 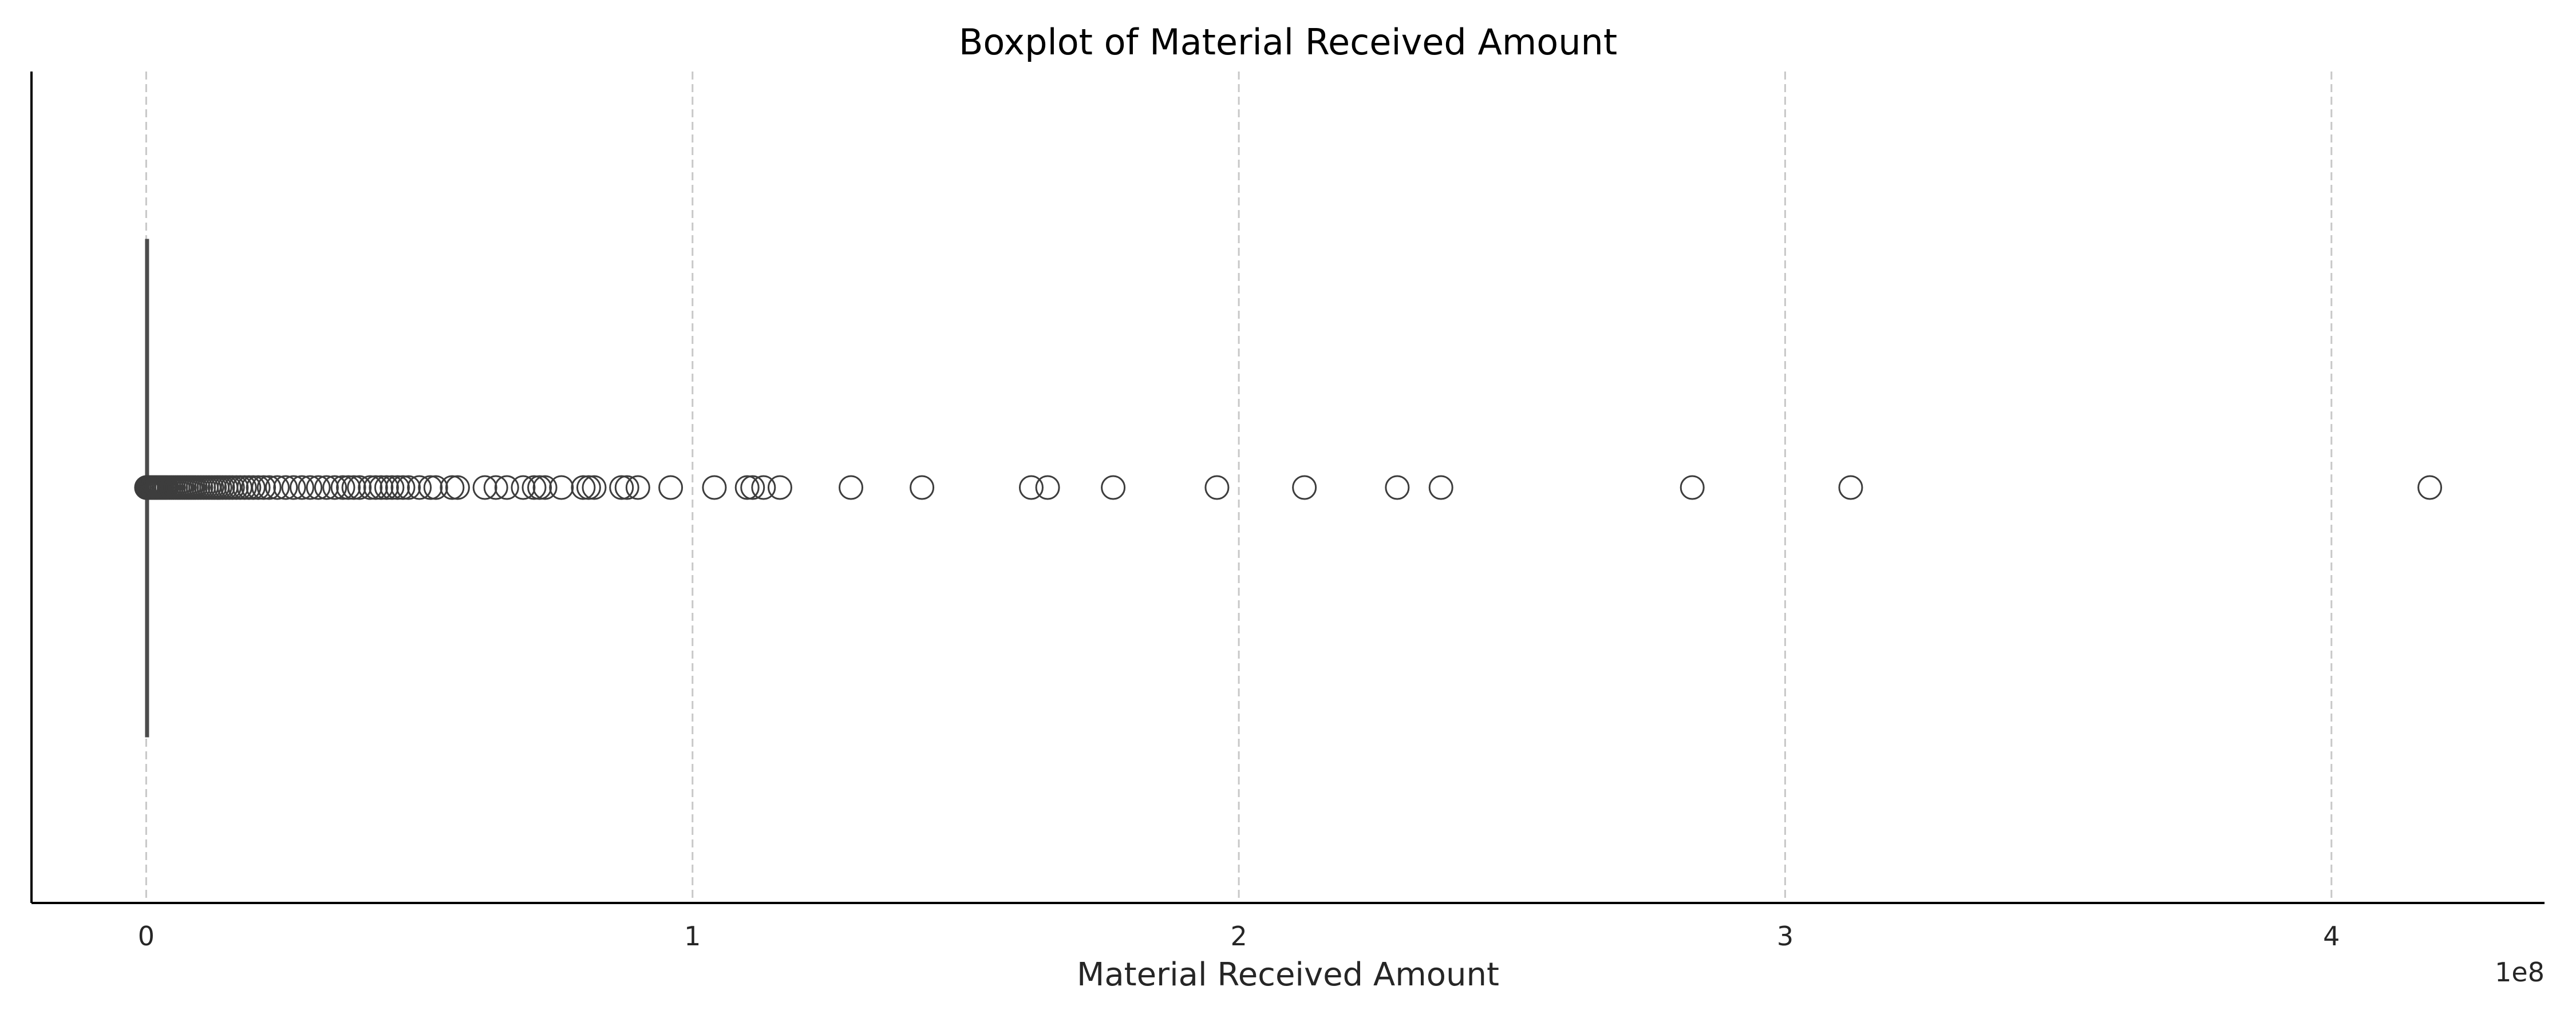 What do you see at coordinates (146, 936) in the screenshot?
I see `x-tick-label-0: 0` at bounding box center [146, 936].